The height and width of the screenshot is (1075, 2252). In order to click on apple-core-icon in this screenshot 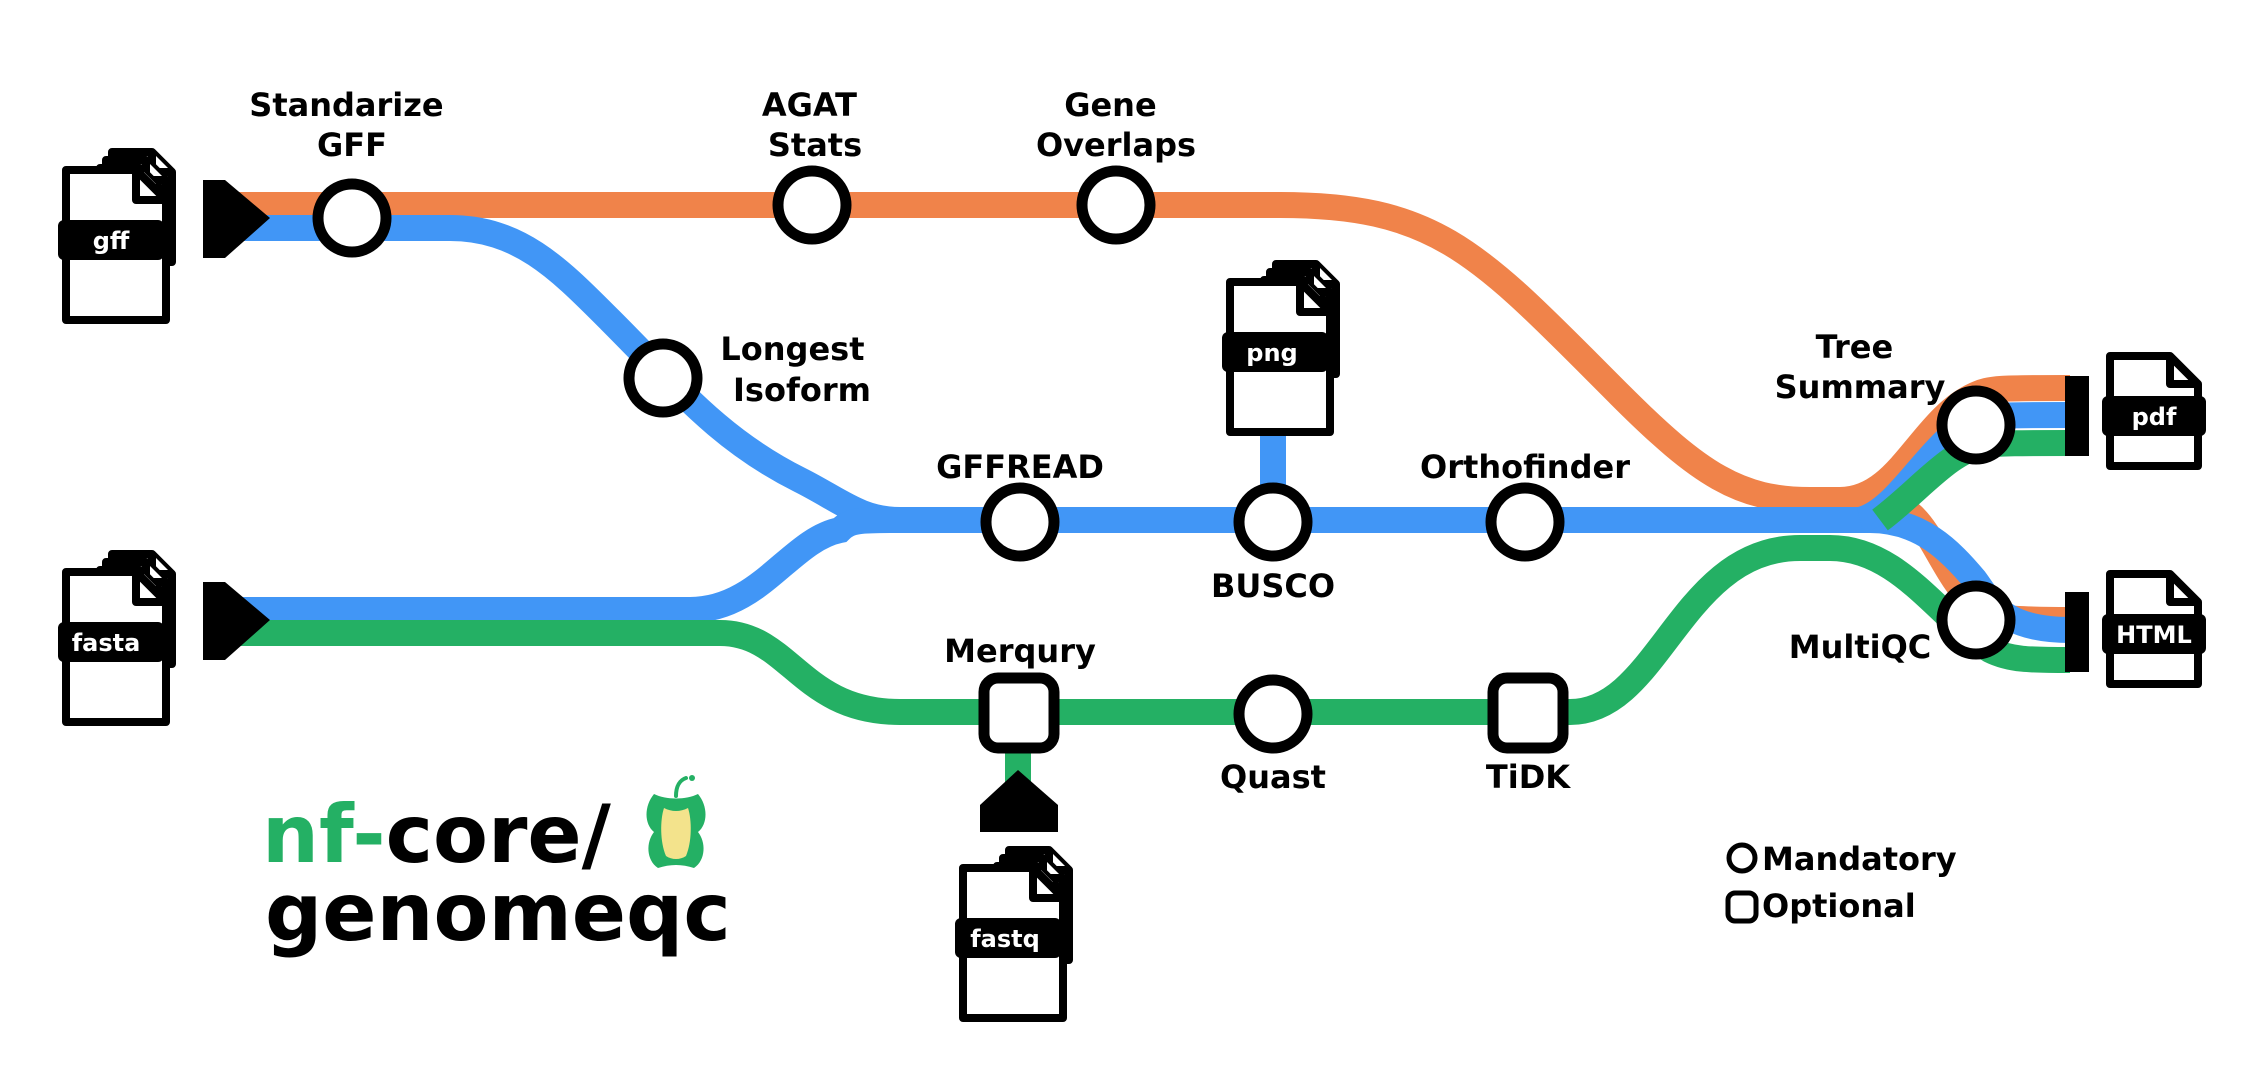, I will do `click(676, 821)`.